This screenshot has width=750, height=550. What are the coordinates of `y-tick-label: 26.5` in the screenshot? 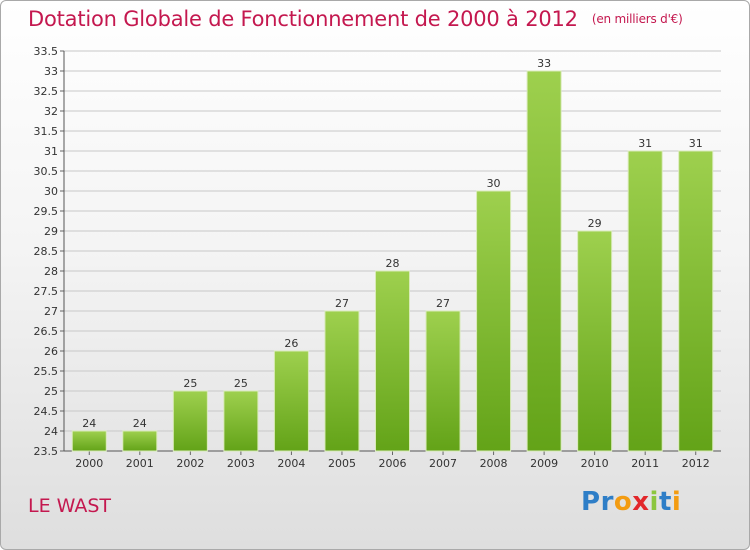 It's located at (46, 331).